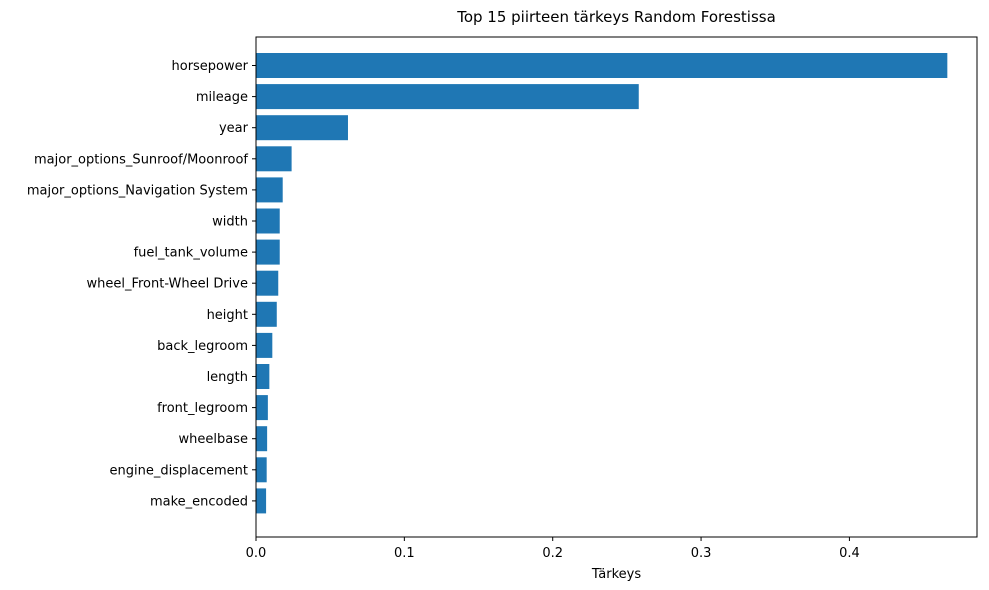 The width and height of the screenshot is (989, 590). What do you see at coordinates (167, 284) in the screenshot?
I see `y-tick-label: wheel_Front-Wheel Drive` at bounding box center [167, 284].